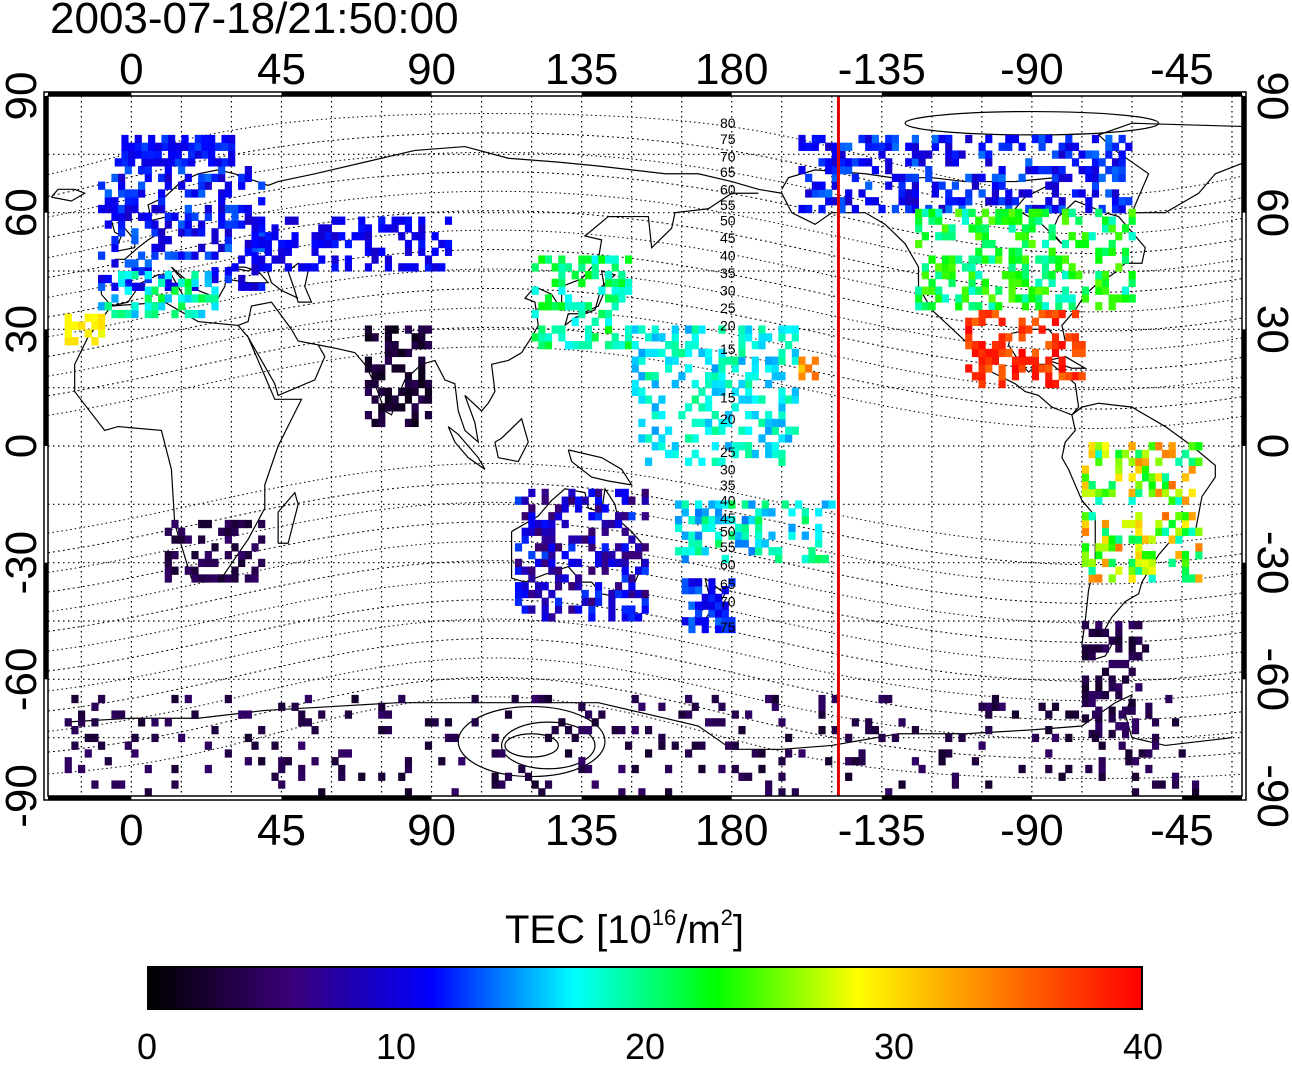 The width and height of the screenshot is (1292, 1068). Describe the element at coordinates (46, 621) in the screenshot. I see `frame-bar-left` at that location.